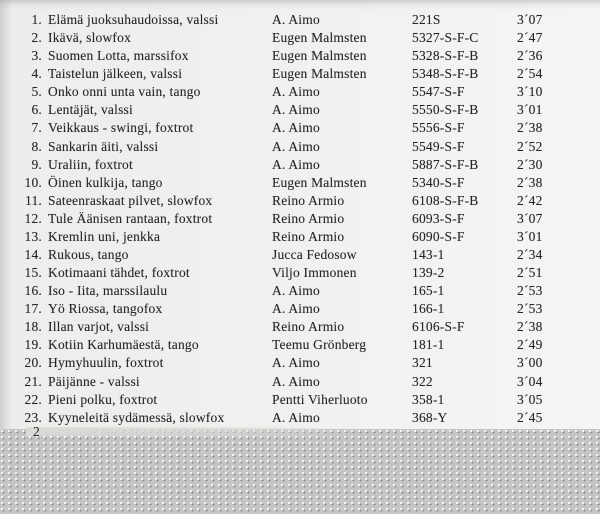 Image resolution: width=600 pixels, height=514 pixels. Describe the element at coordinates (530, 74) in the screenshot. I see `track-duration: 2´54` at that location.